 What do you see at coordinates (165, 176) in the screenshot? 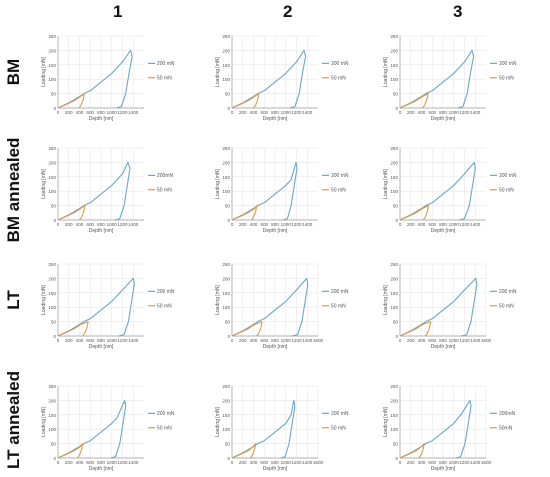
I see `legend-label: 200mN` at bounding box center [165, 176].